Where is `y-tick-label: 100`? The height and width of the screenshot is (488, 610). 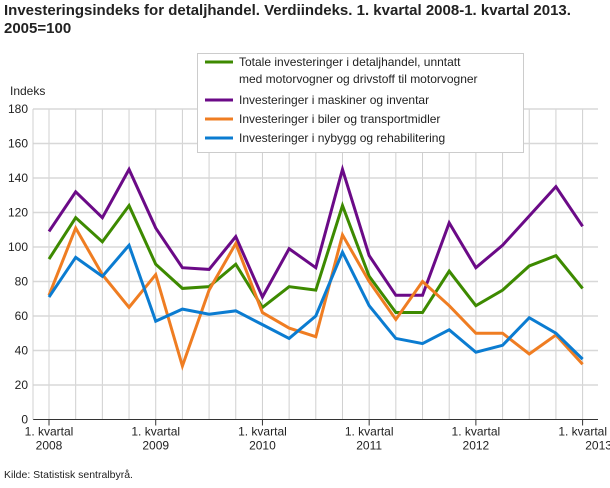 y-tick-label: 100 is located at coordinates (18, 247).